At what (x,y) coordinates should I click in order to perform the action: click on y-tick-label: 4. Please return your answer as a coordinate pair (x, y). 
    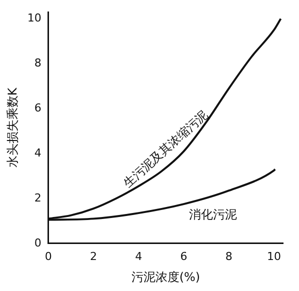
    Looking at the image, I should click on (38, 153).